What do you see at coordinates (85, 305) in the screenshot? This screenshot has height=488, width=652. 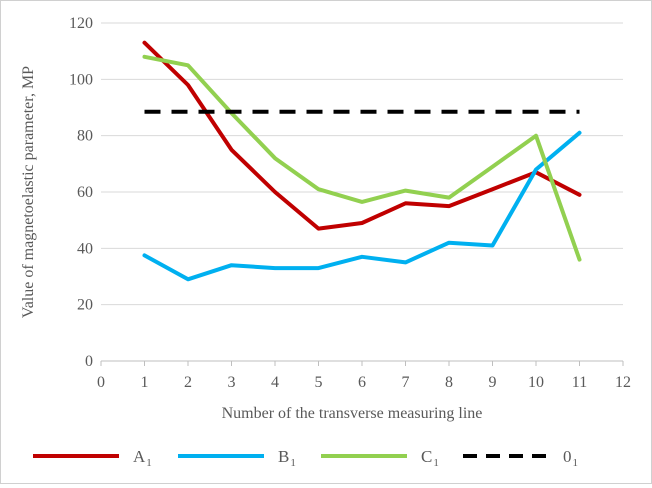 I see `y-tick-label: 20` at bounding box center [85, 305].